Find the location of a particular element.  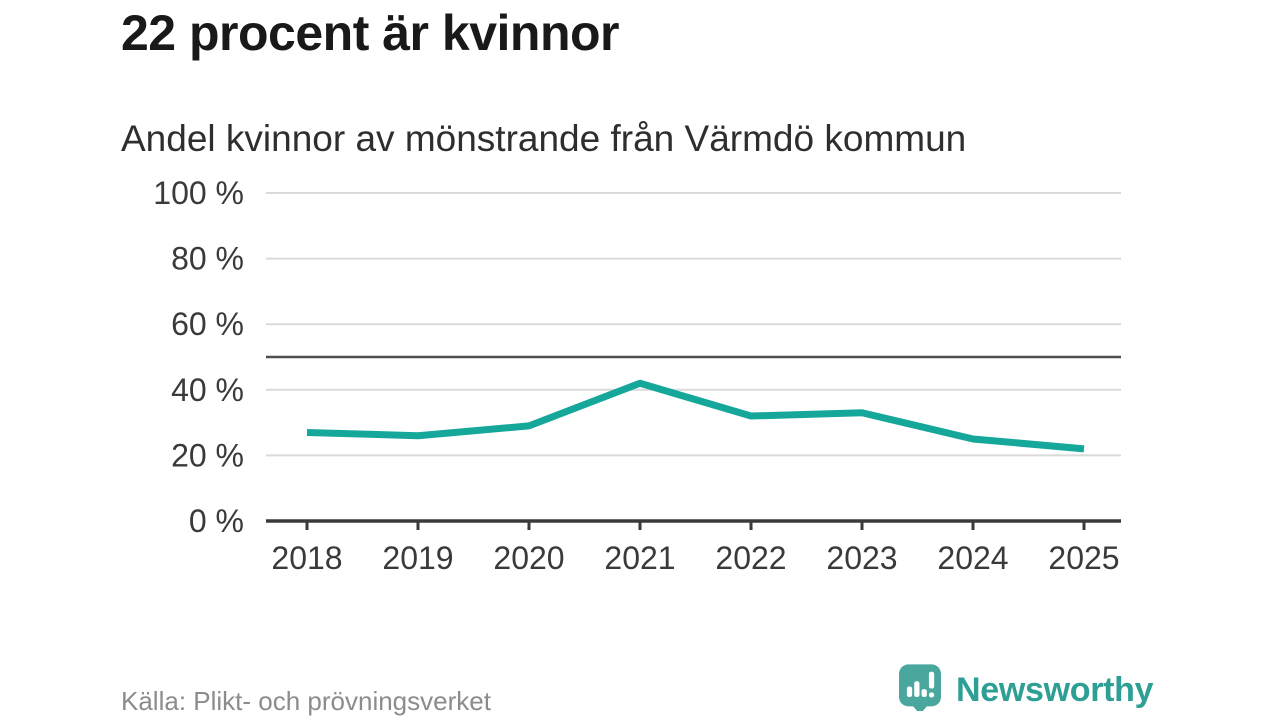

x-tick-label: 2022 is located at coordinates (750, 558).